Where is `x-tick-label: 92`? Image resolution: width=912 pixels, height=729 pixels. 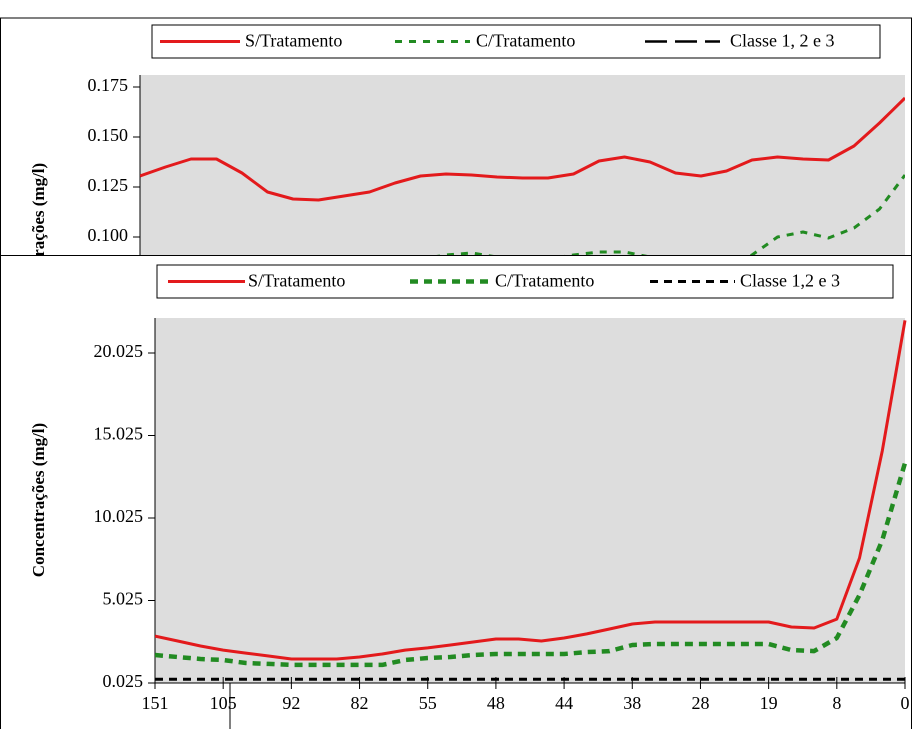 x-tick-label: 92 is located at coordinates (291, 703).